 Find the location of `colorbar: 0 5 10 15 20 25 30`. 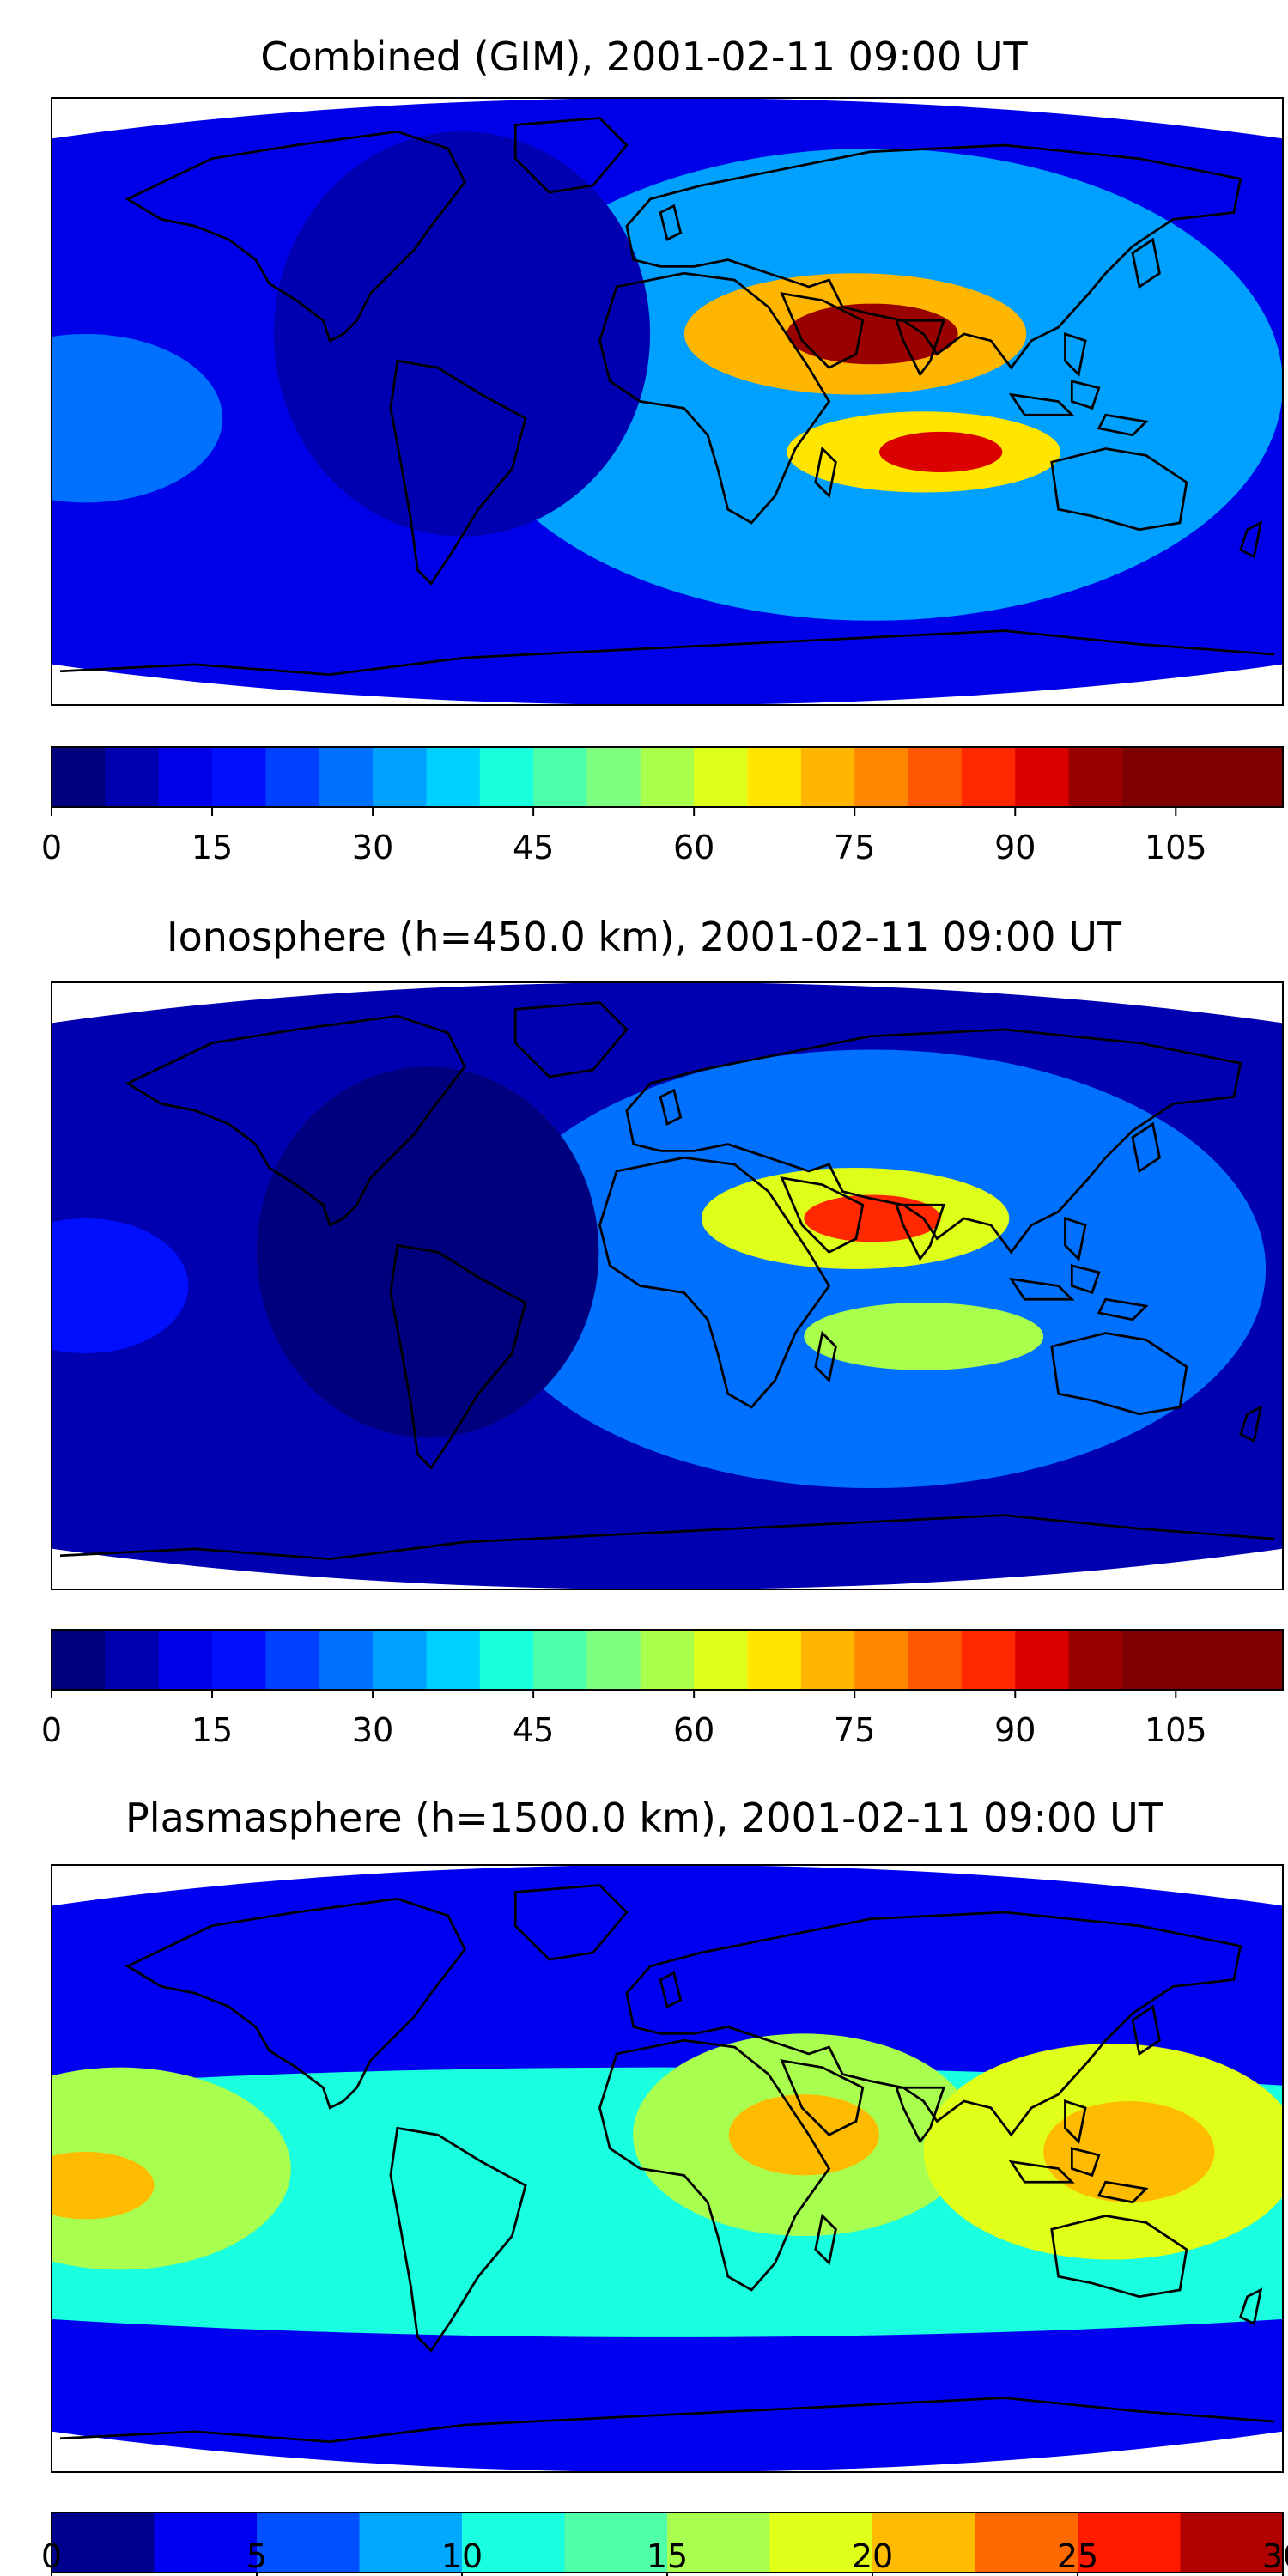

colorbar: 0 5 10 15 20 25 30 is located at coordinates (664, 2544).